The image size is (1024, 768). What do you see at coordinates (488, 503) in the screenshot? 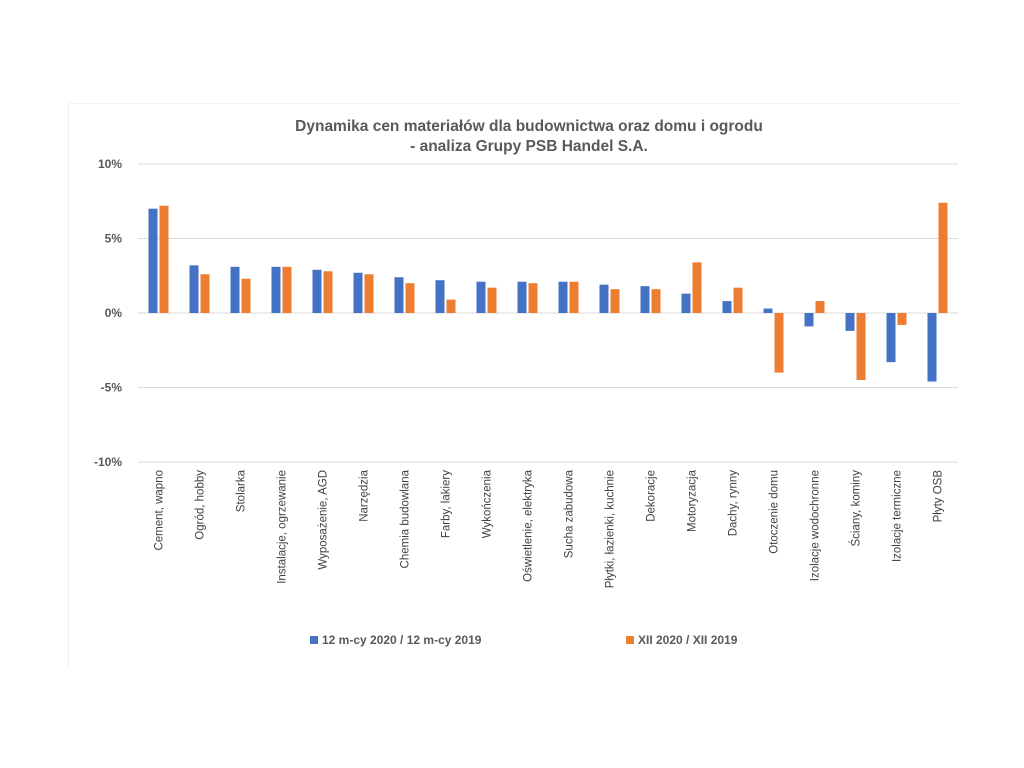
I see `x-tick-label: Wykończenia` at bounding box center [488, 503].